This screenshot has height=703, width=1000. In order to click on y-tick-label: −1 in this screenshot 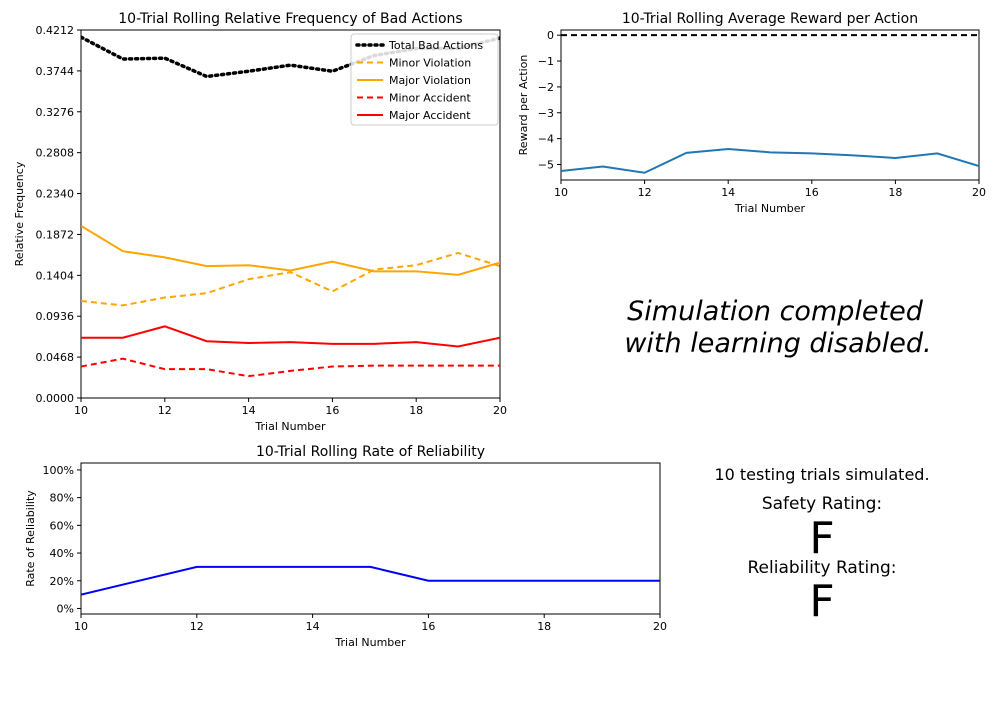, I will do `click(546, 61)`.